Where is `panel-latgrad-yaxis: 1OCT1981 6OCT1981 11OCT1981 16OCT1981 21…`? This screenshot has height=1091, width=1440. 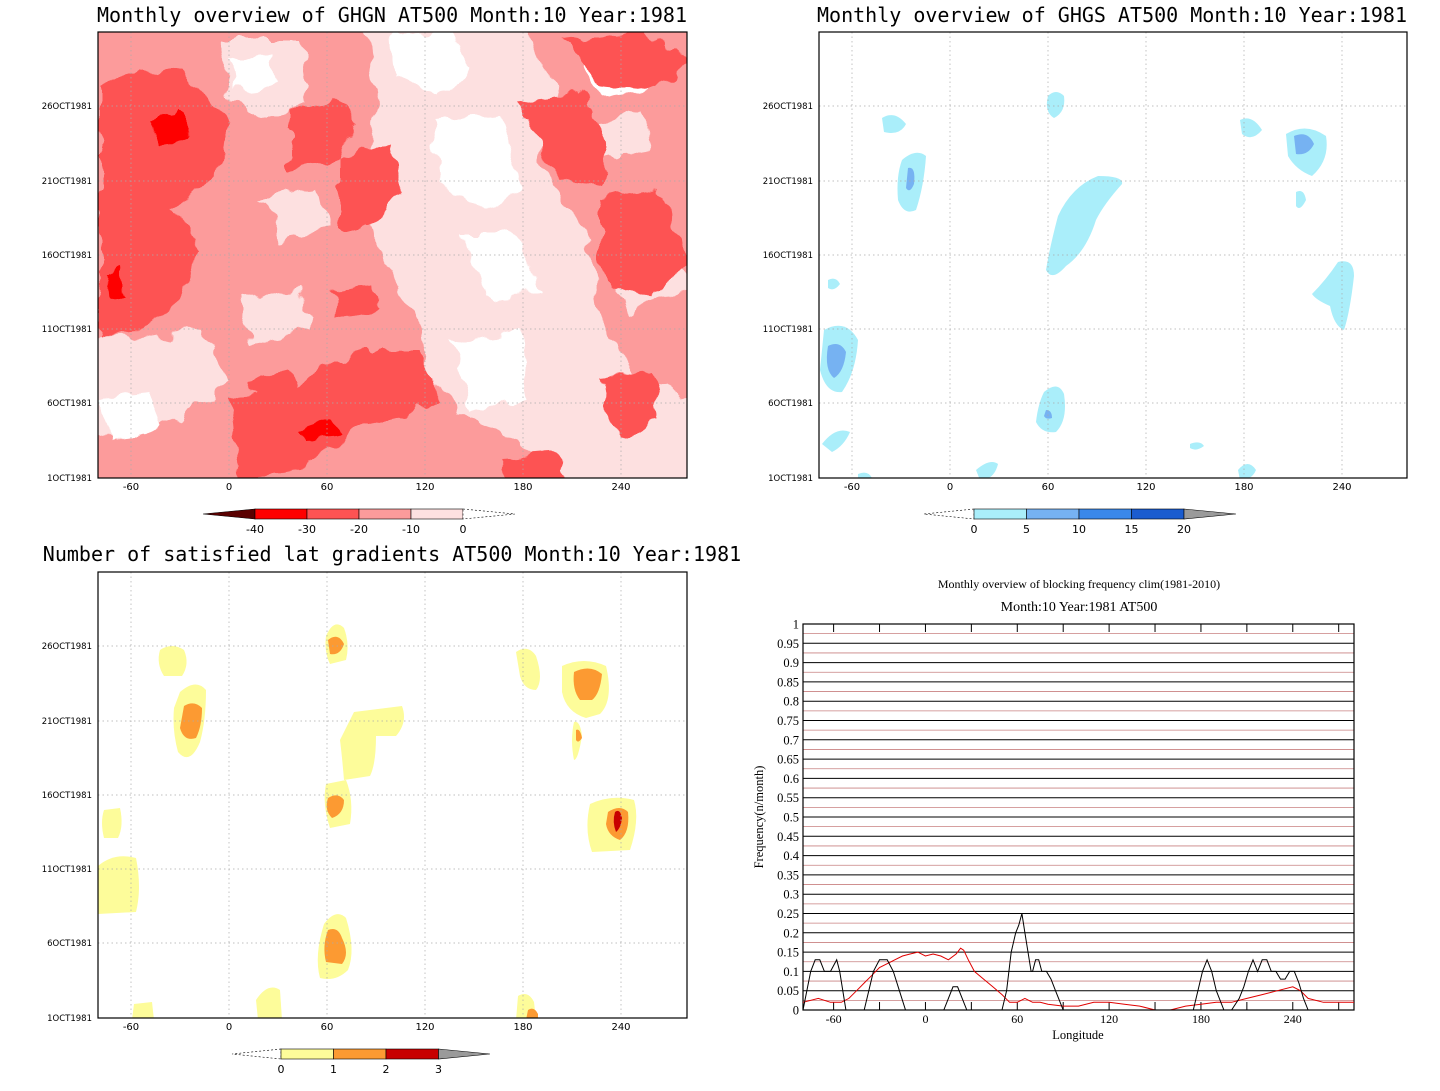 panel-latgrad-yaxis: 1OCT1981 6OCT1981 11OCT1981 16OCT1981 21… is located at coordinates (67, 833).